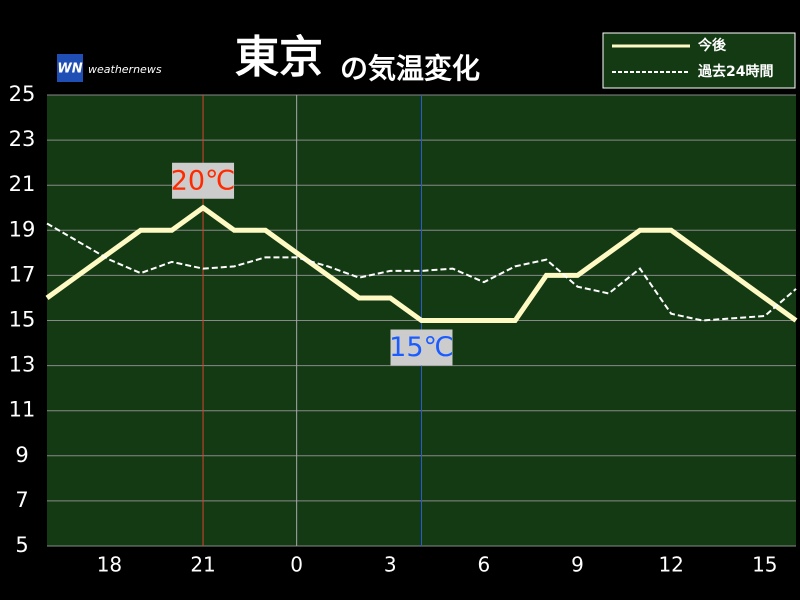 The width and height of the screenshot is (800, 600). Describe the element at coordinates (21, 455) in the screenshot. I see `y-tick-label: 9` at that location.